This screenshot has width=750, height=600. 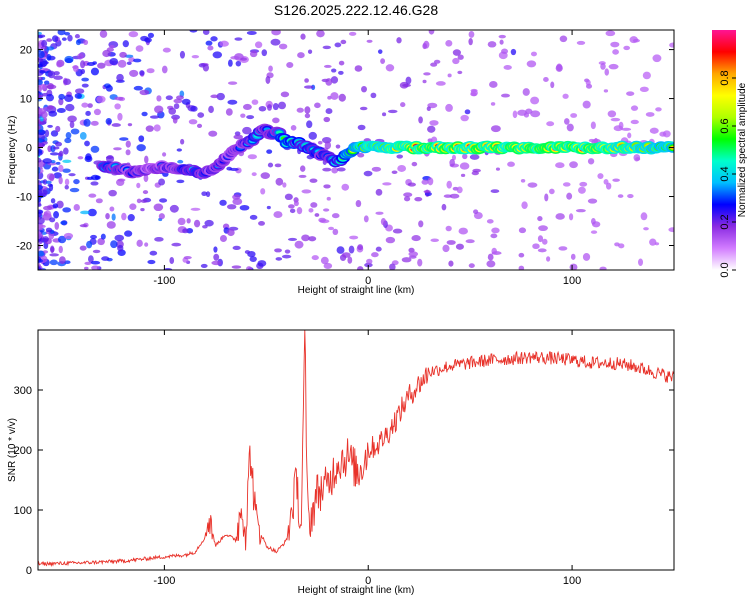 What do you see at coordinates (24, 198) in the screenshot?
I see `spectrogram-y-tick-label: -10` at bounding box center [24, 198].